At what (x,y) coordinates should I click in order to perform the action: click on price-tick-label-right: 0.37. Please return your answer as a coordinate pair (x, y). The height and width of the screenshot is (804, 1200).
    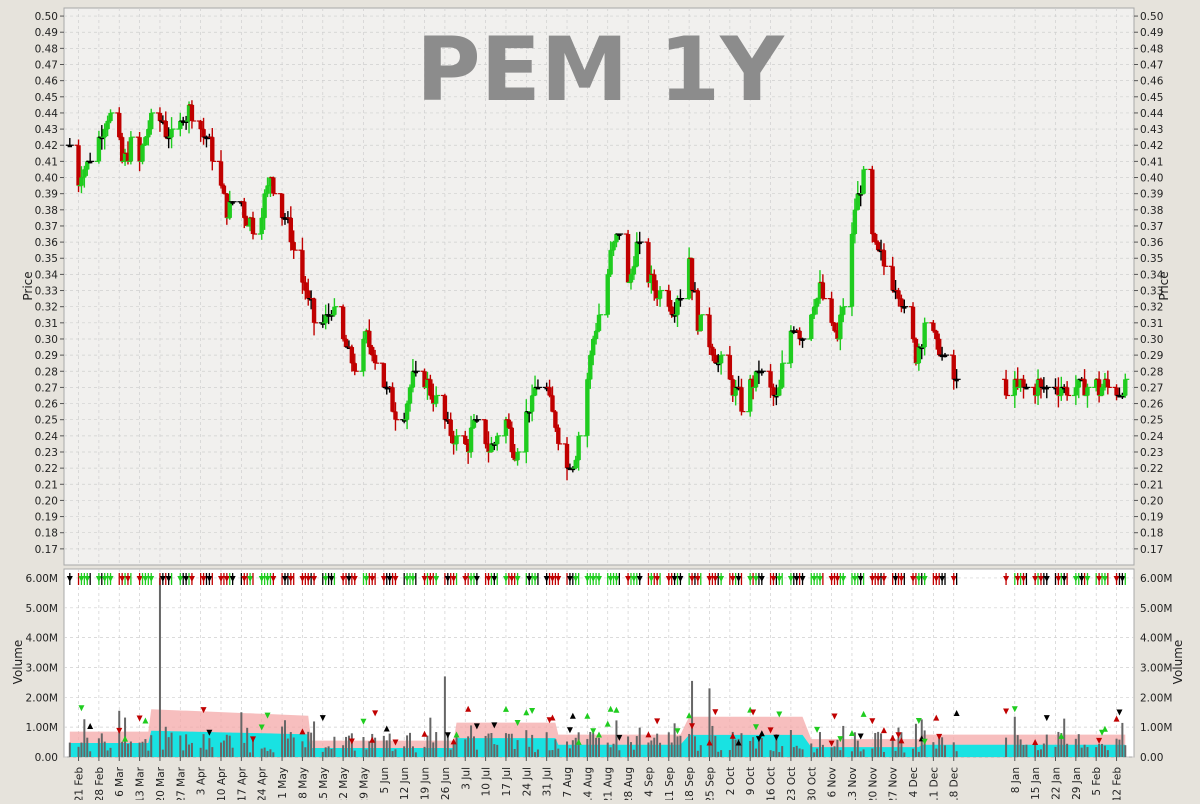
    Looking at the image, I should click on (1151, 227).